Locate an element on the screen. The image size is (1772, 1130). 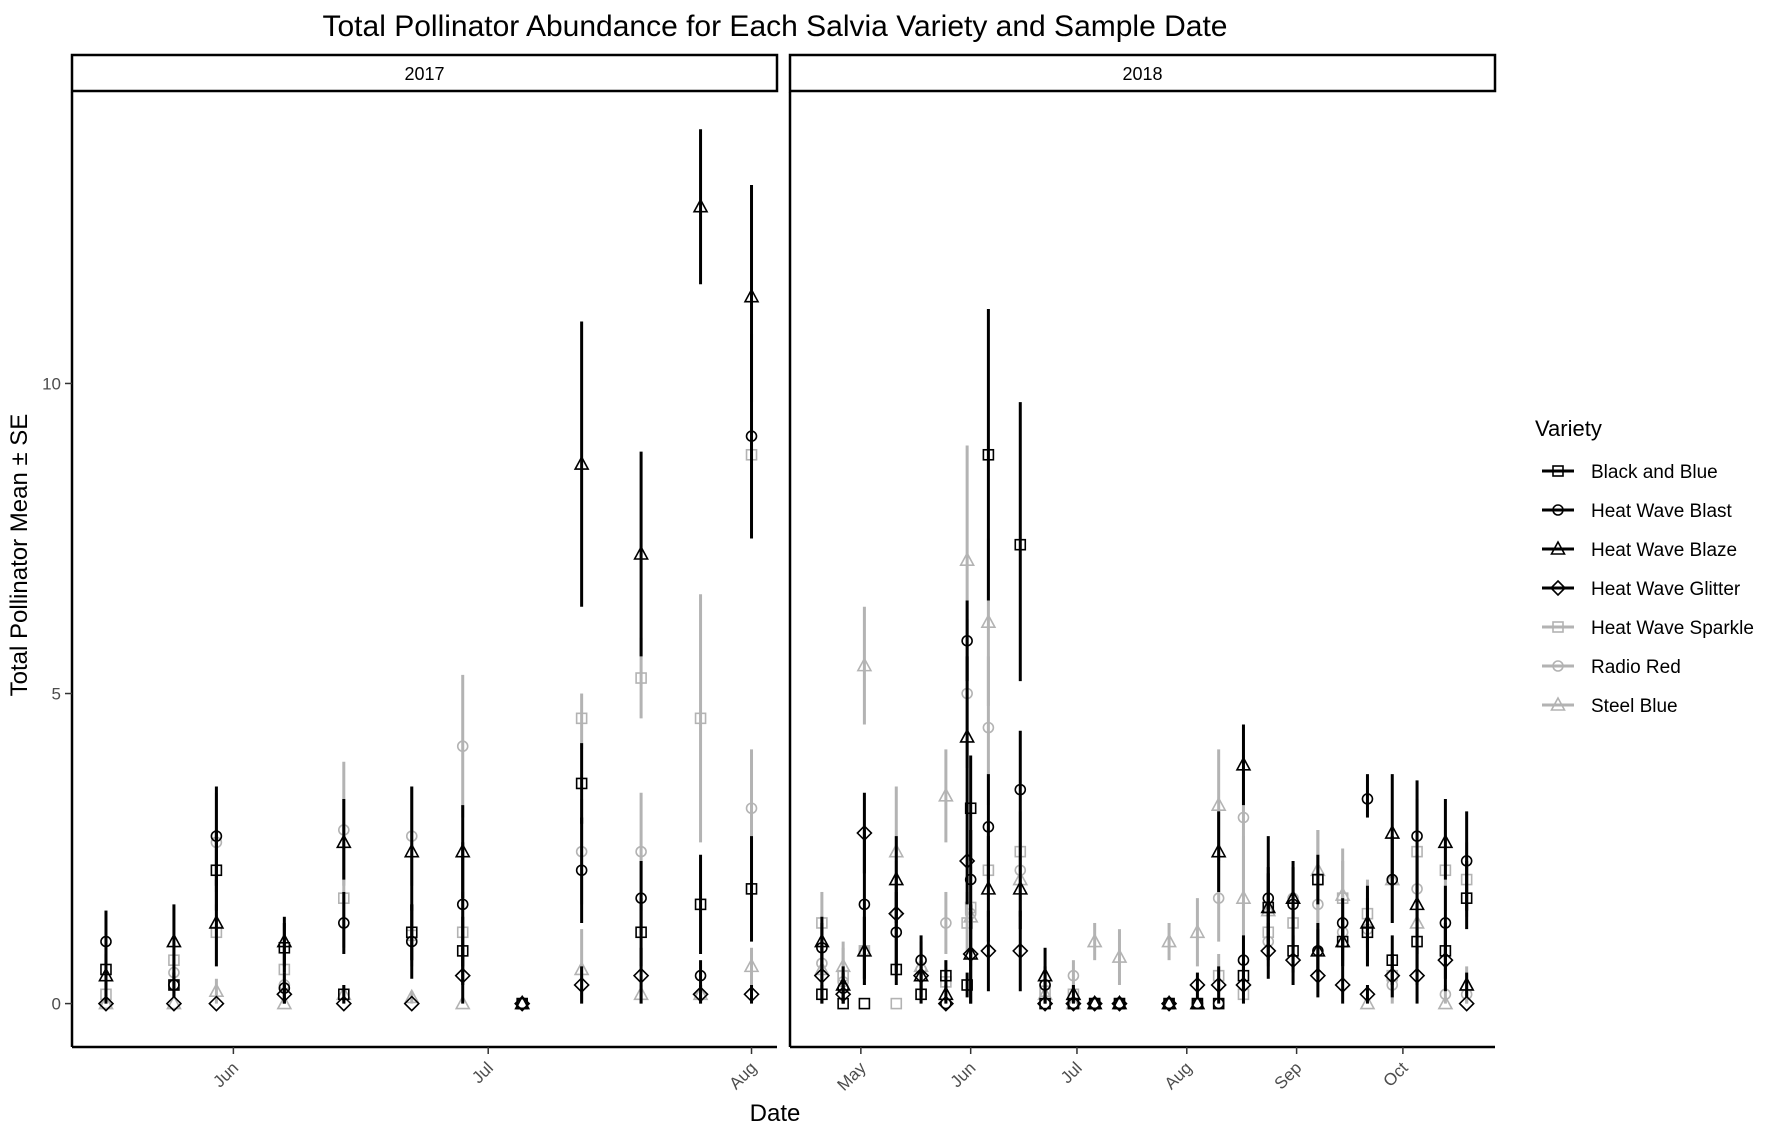
legend-item: Heat Wave Glitter is located at coordinates (1641, 589).